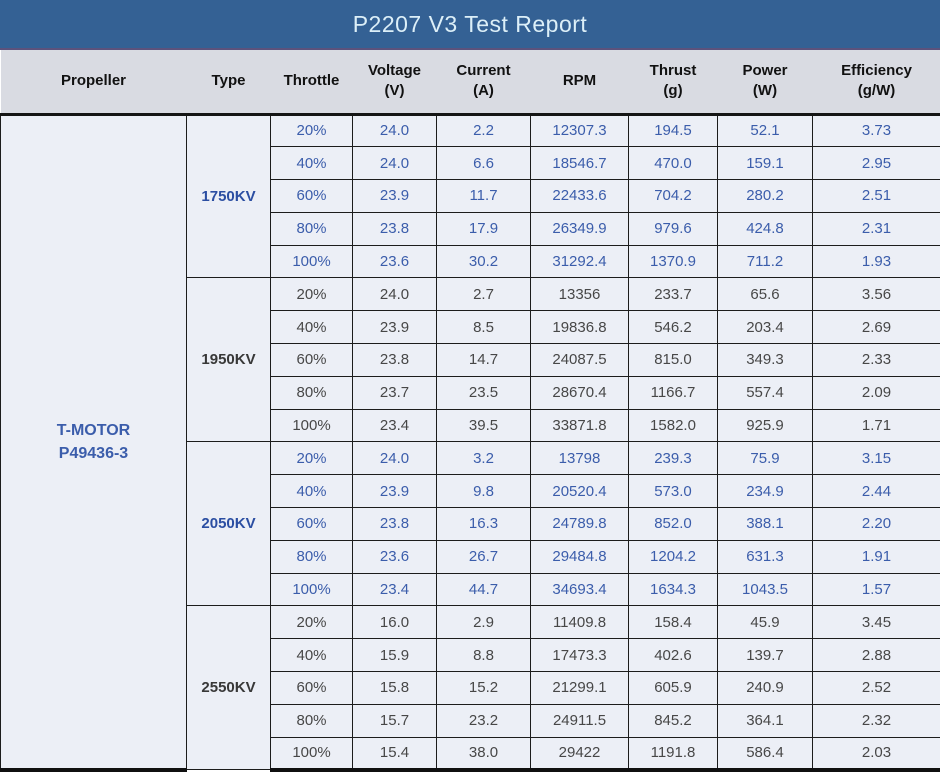 The height and width of the screenshot is (779, 940). Describe the element at coordinates (579, 720) in the screenshot. I see `rpm-cell: 24911.5` at that location.